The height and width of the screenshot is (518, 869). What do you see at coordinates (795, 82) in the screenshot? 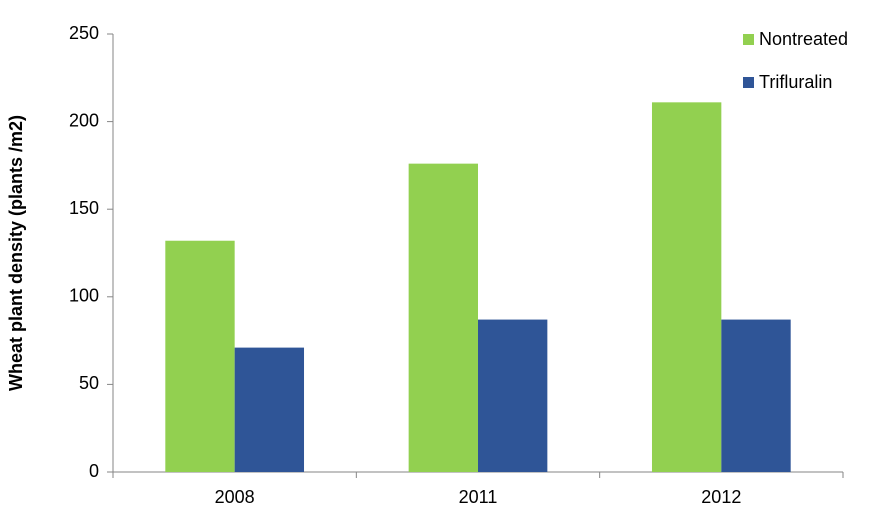
I see `legend-label: Trifluralin` at bounding box center [795, 82].